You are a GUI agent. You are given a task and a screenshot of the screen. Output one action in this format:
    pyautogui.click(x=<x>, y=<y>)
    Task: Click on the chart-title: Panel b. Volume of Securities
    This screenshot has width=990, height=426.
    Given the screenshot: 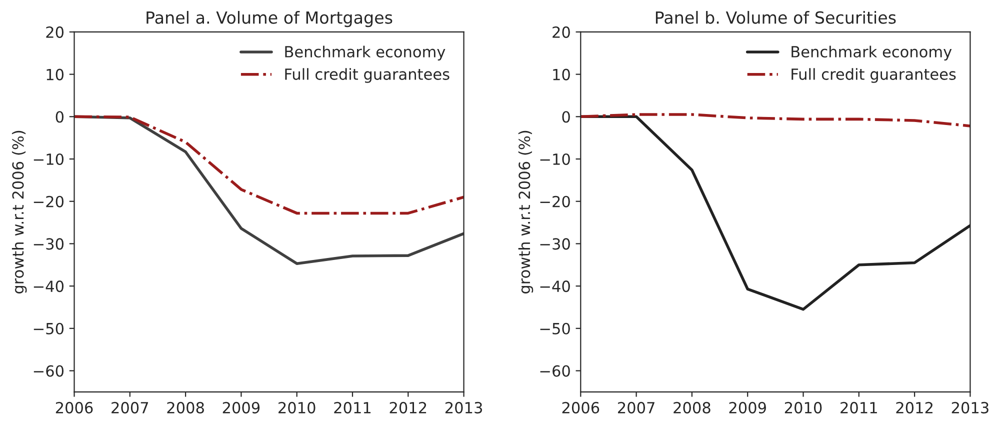 What is the action you would take?
    pyautogui.click(x=776, y=17)
    